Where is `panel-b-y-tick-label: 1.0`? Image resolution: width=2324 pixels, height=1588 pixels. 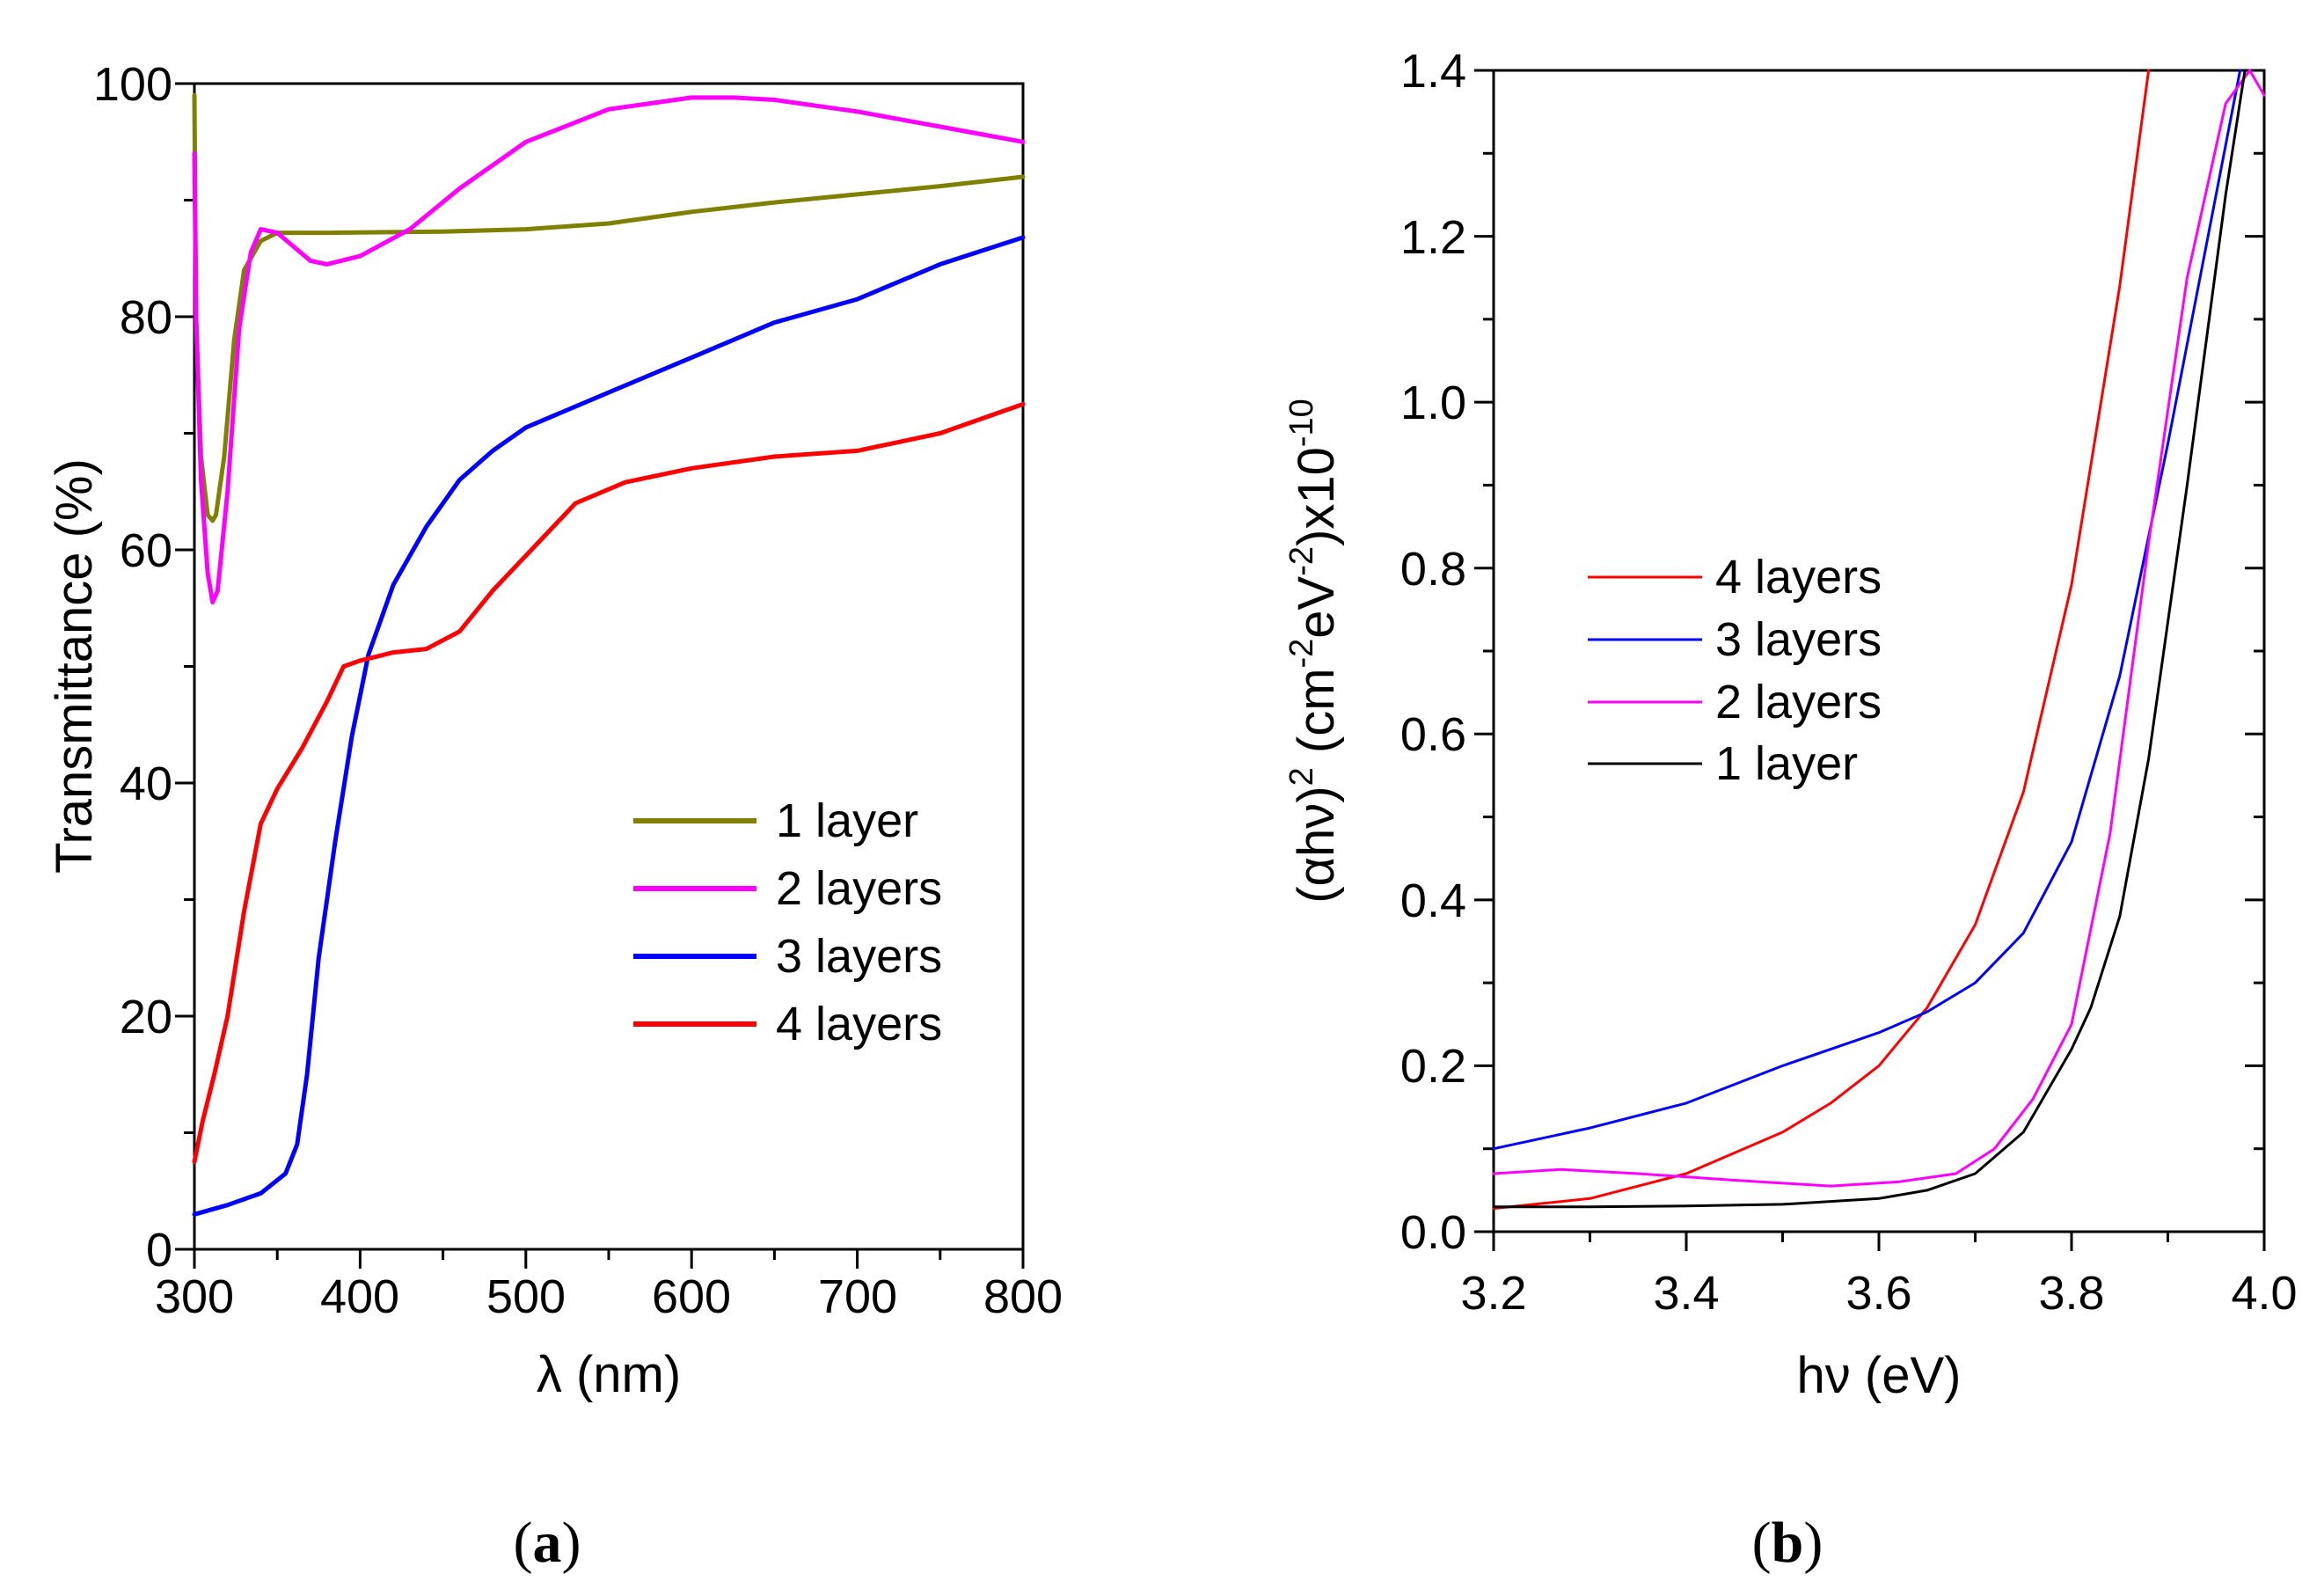 panel-b-y-tick-label: 1.0 is located at coordinates (1433, 403).